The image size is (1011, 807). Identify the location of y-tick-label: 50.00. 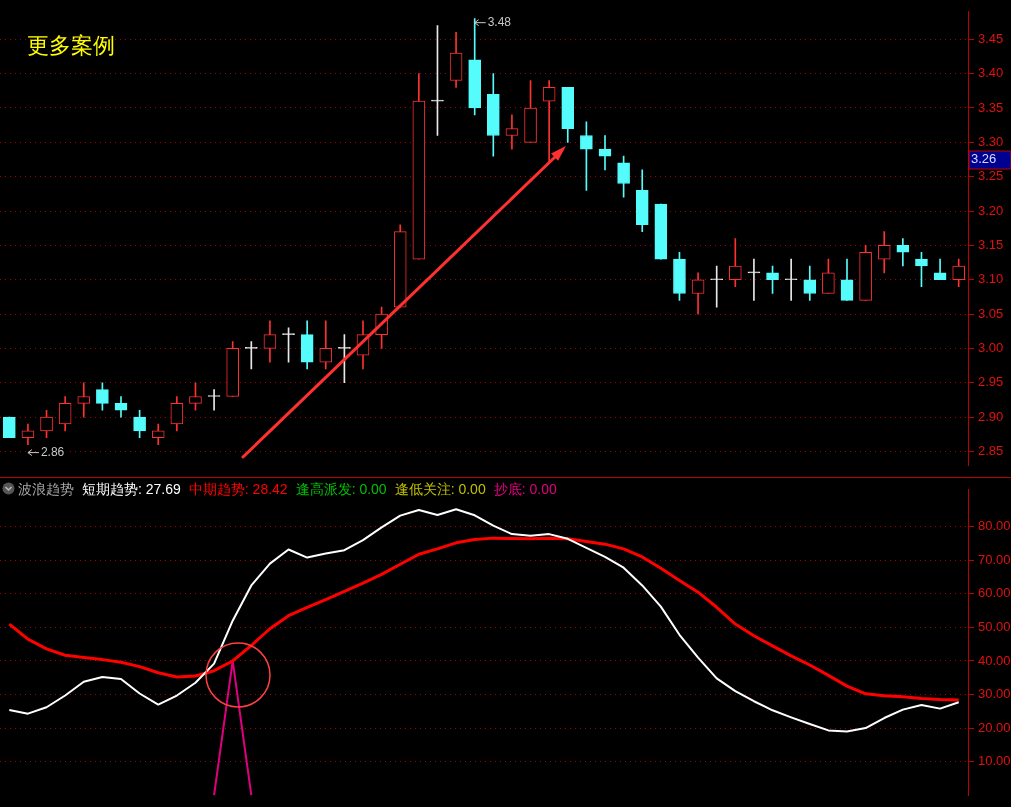
(994, 626).